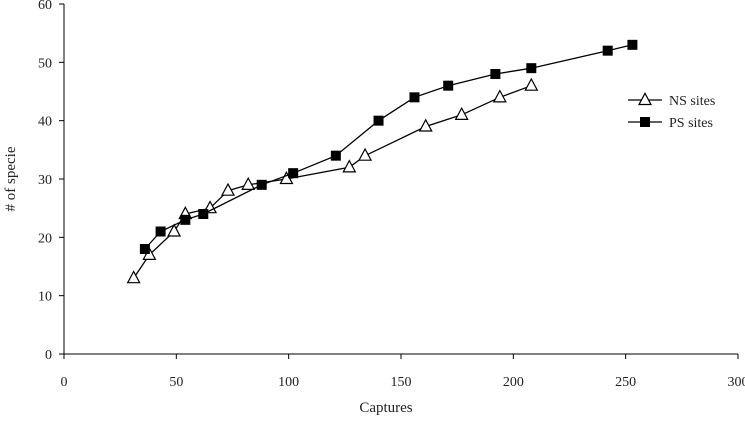  What do you see at coordinates (45, 238) in the screenshot?
I see `y-tick-label: 20` at bounding box center [45, 238].